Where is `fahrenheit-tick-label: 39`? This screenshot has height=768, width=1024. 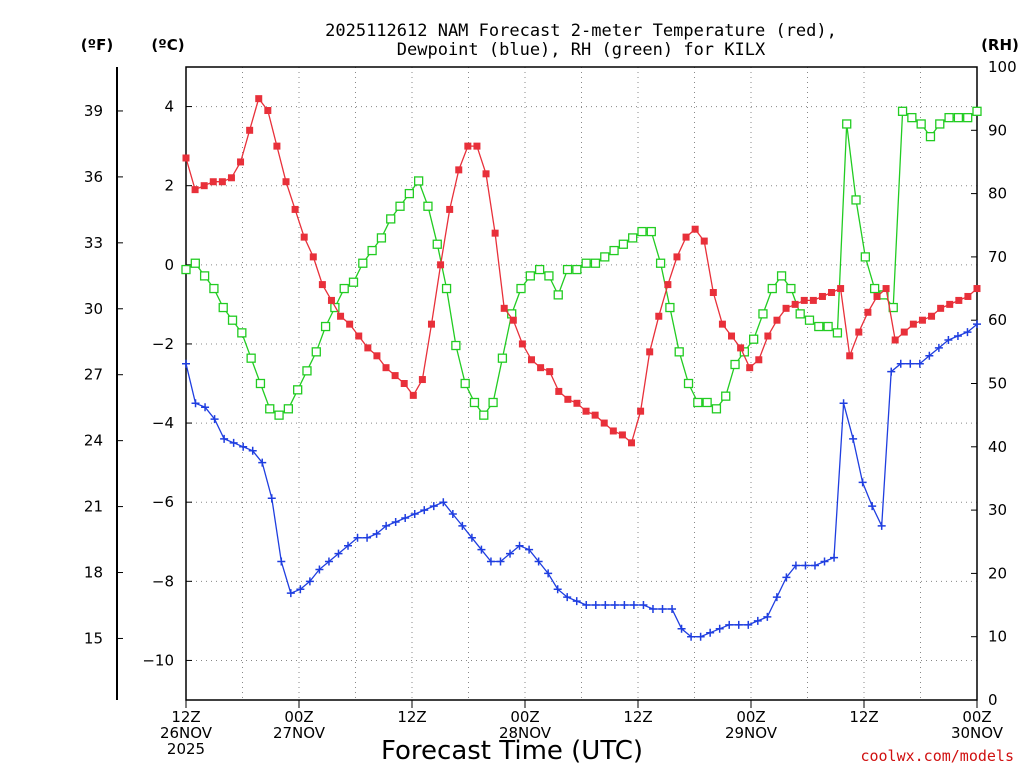 fahrenheit-tick-label: 39 is located at coordinates (93, 111).